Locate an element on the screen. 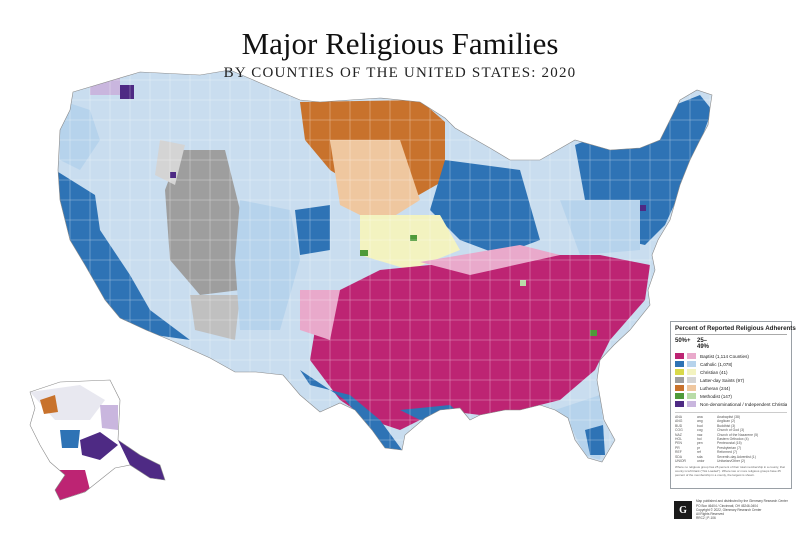 This screenshot has width=800, height=534. abbr-code-mid: bud is located at coordinates (700, 425).